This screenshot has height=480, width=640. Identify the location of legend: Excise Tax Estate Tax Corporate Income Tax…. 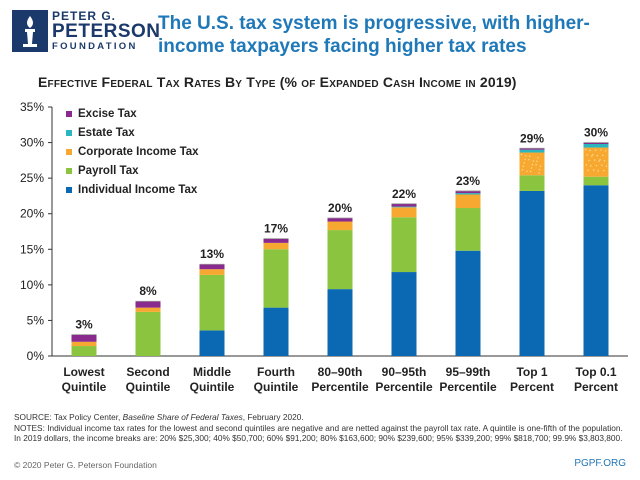
(132, 152).